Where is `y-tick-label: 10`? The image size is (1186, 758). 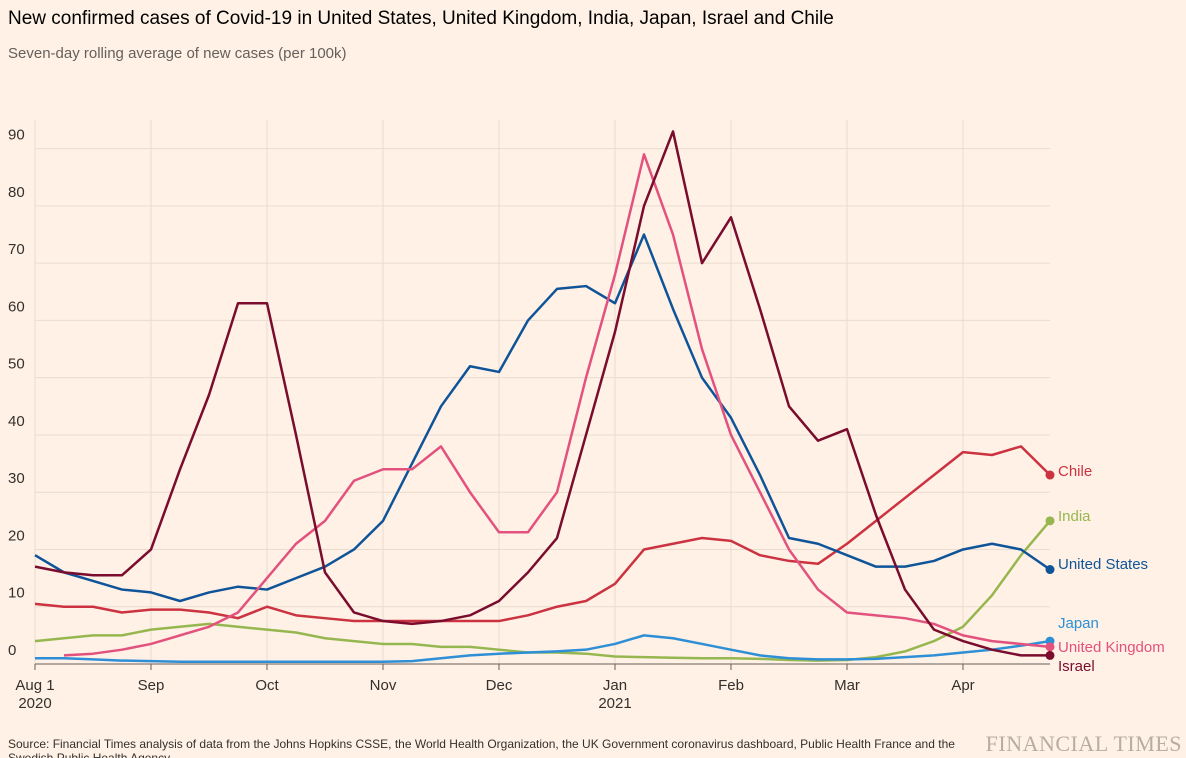
y-tick-label: 10 is located at coordinates (16, 593).